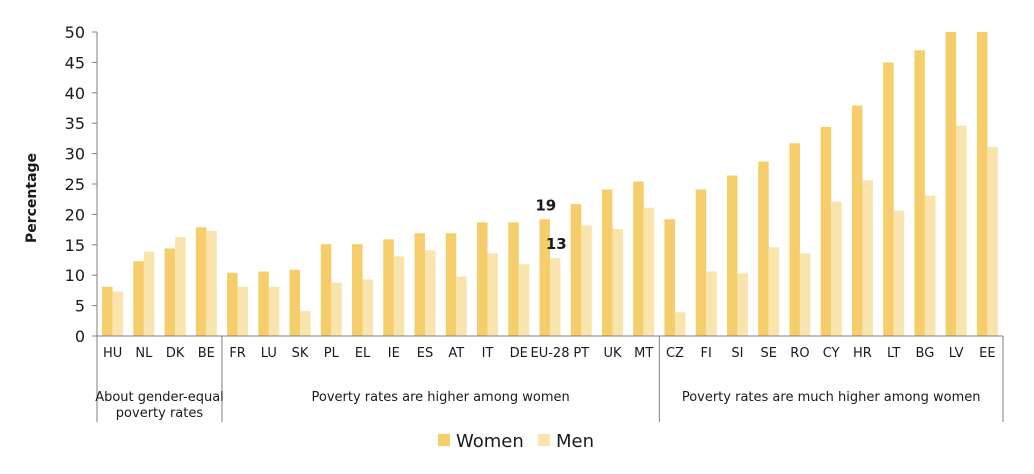 The height and width of the screenshot is (474, 1034). What do you see at coordinates (441, 397) in the screenshot?
I see `group-label: Poverty rates are higher among women` at bounding box center [441, 397].